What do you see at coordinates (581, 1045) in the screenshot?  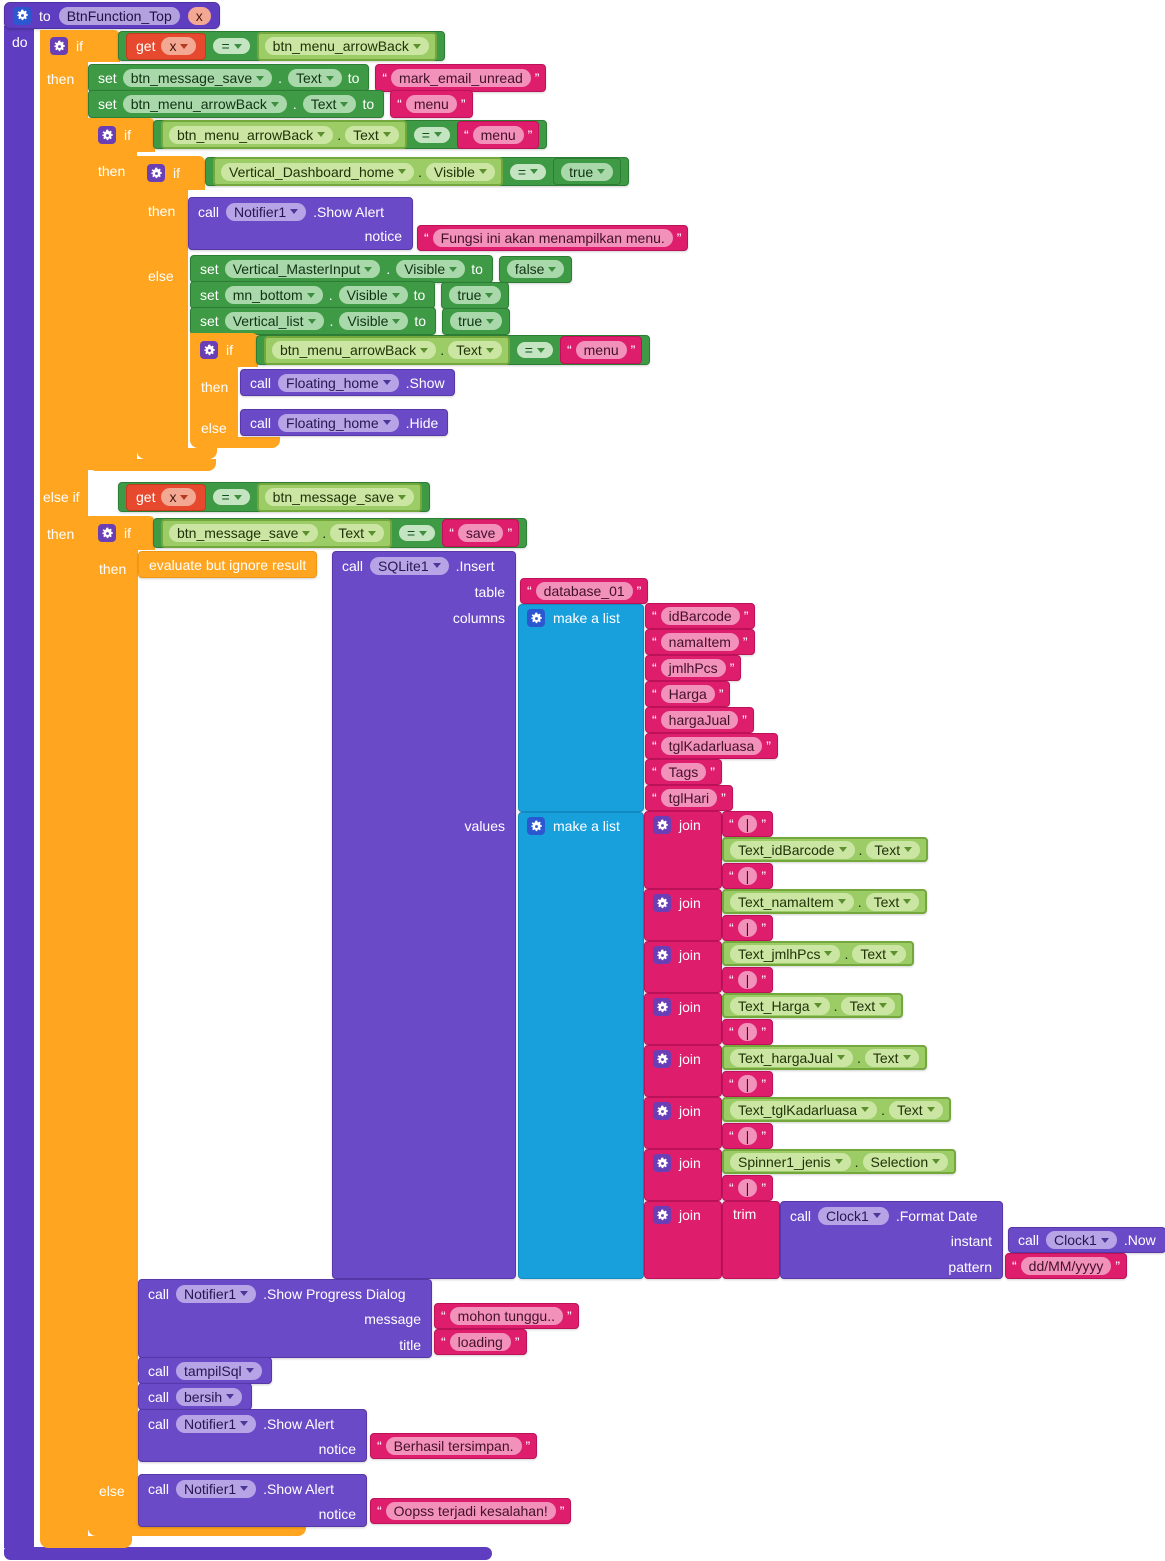 I see `values-make-a-list-block: make a list` at bounding box center [581, 1045].